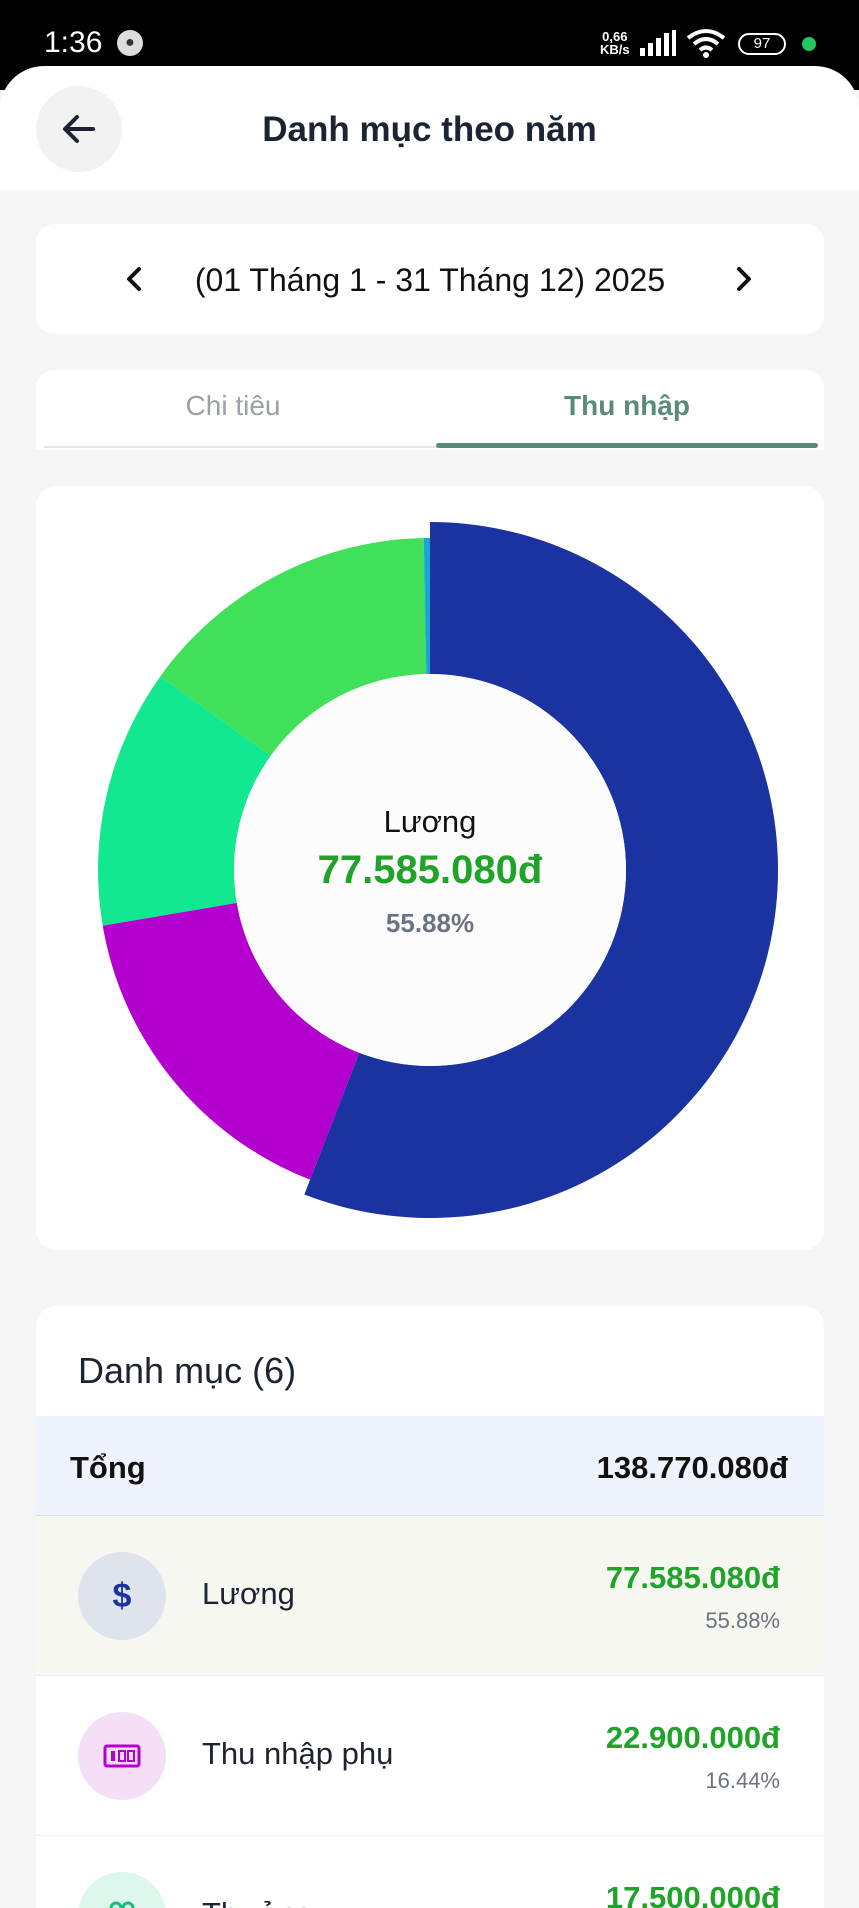  What do you see at coordinates (73, 42) in the screenshot?
I see `status-time: 1:36` at bounding box center [73, 42].